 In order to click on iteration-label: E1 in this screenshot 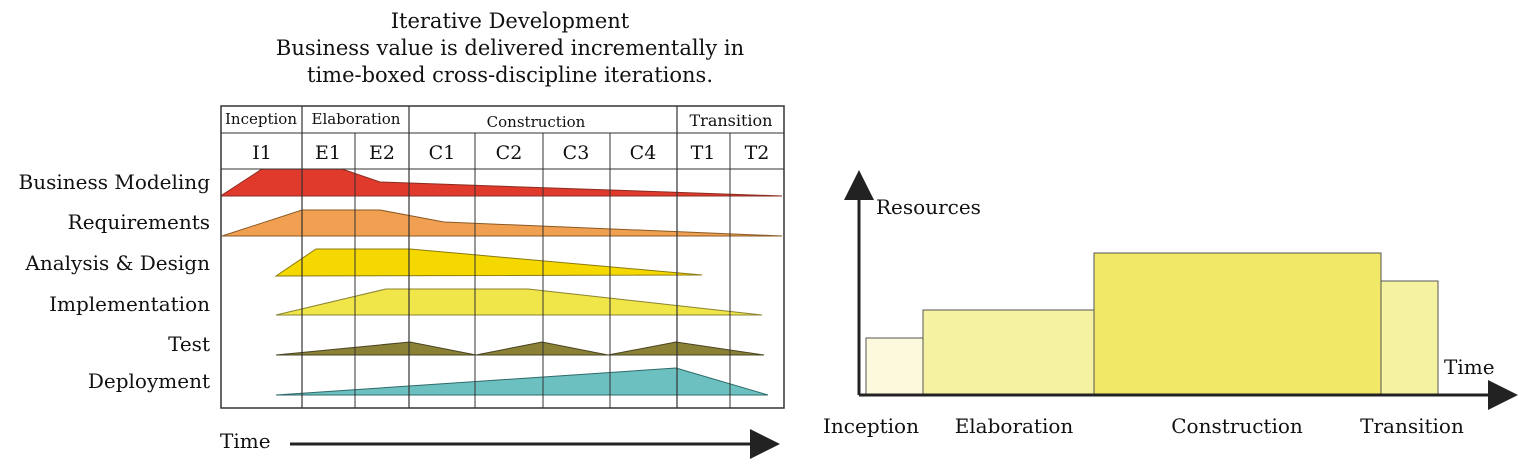, I will do `click(328, 153)`.